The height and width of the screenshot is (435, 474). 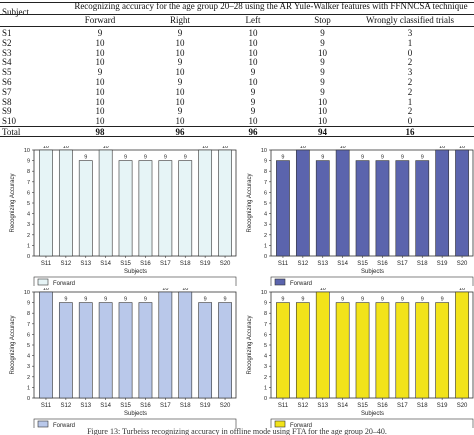 I want to click on x-tick-label: S13, so click(x=322, y=406).